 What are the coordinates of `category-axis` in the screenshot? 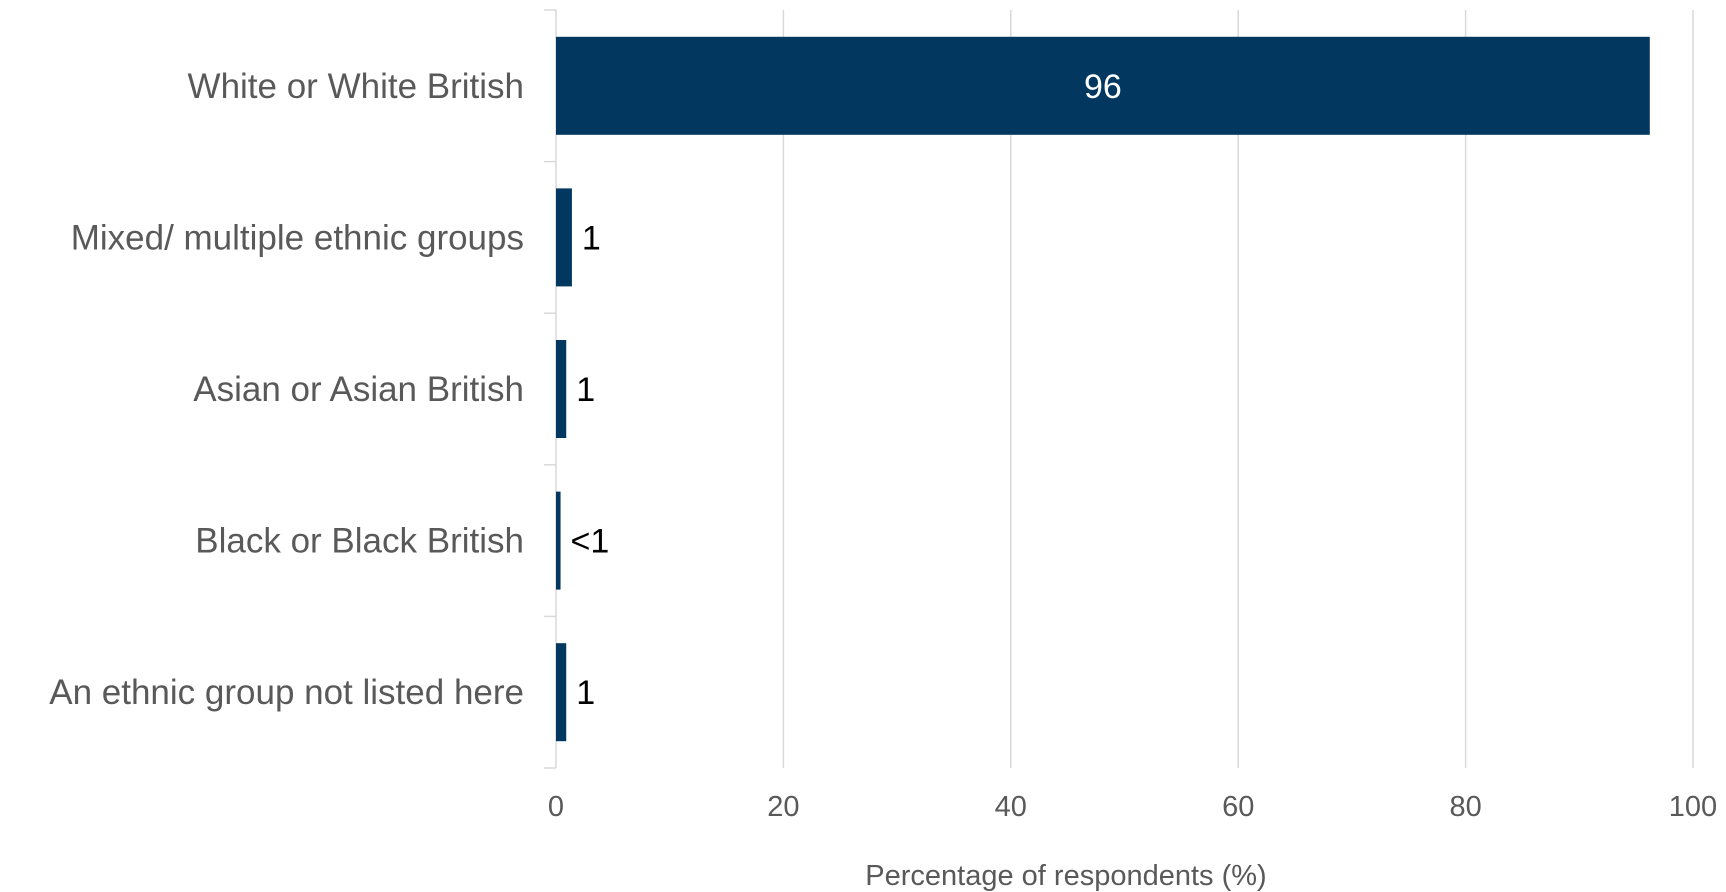 It's located at (550, 389).